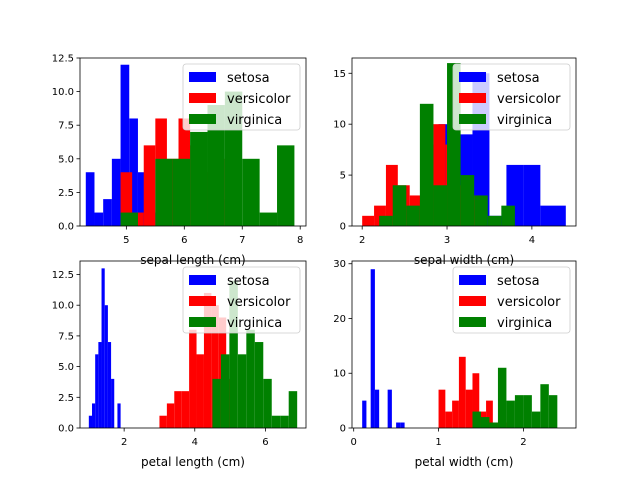  Describe the element at coordinates (532, 240) in the screenshot. I see `x-tick-label: 4` at that location.